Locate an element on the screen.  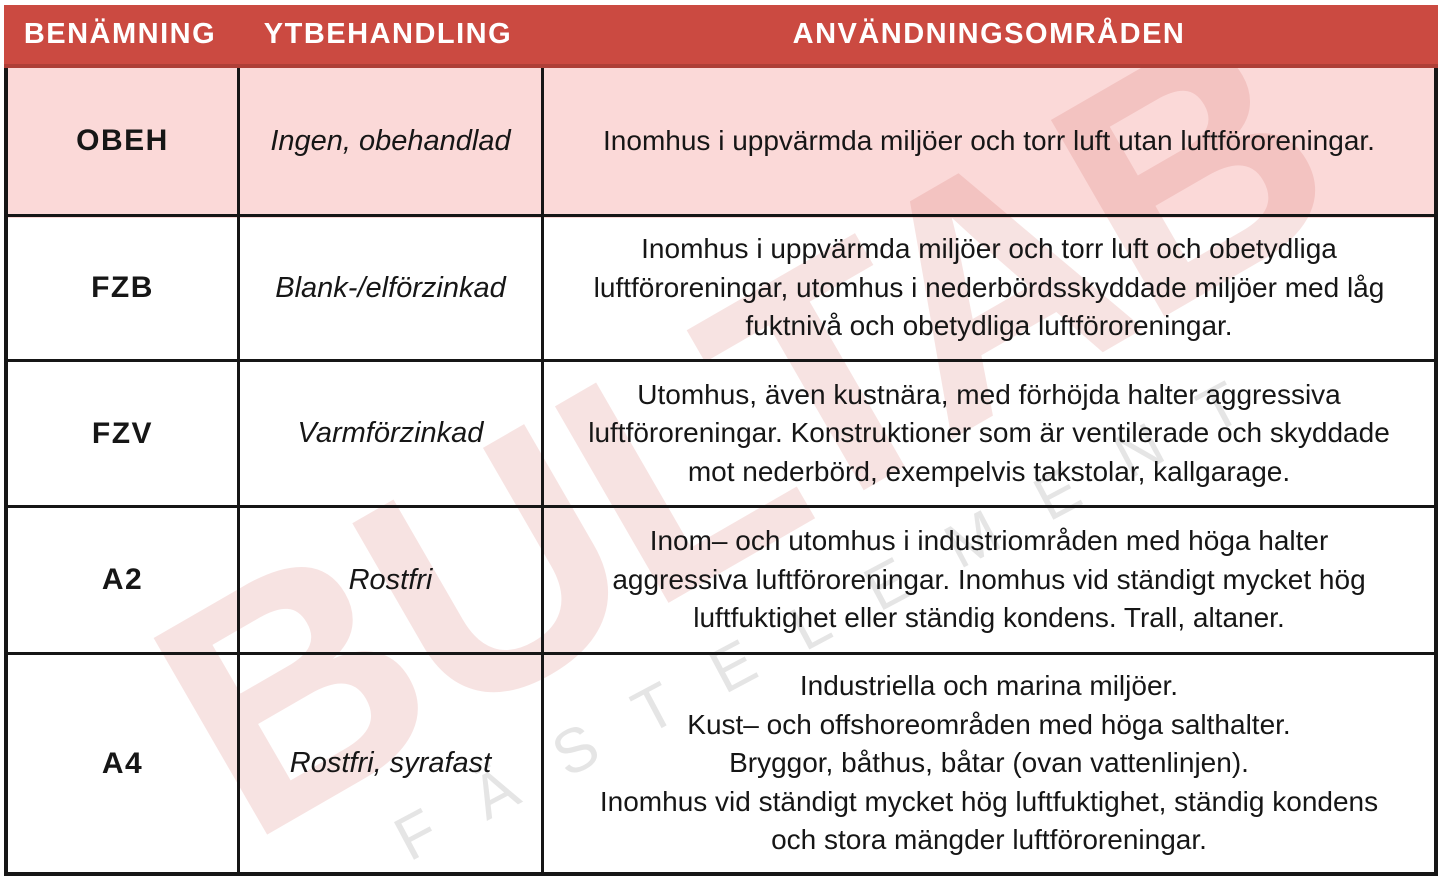
column-header-benamning: BENÄMNING is located at coordinates (120, 34).